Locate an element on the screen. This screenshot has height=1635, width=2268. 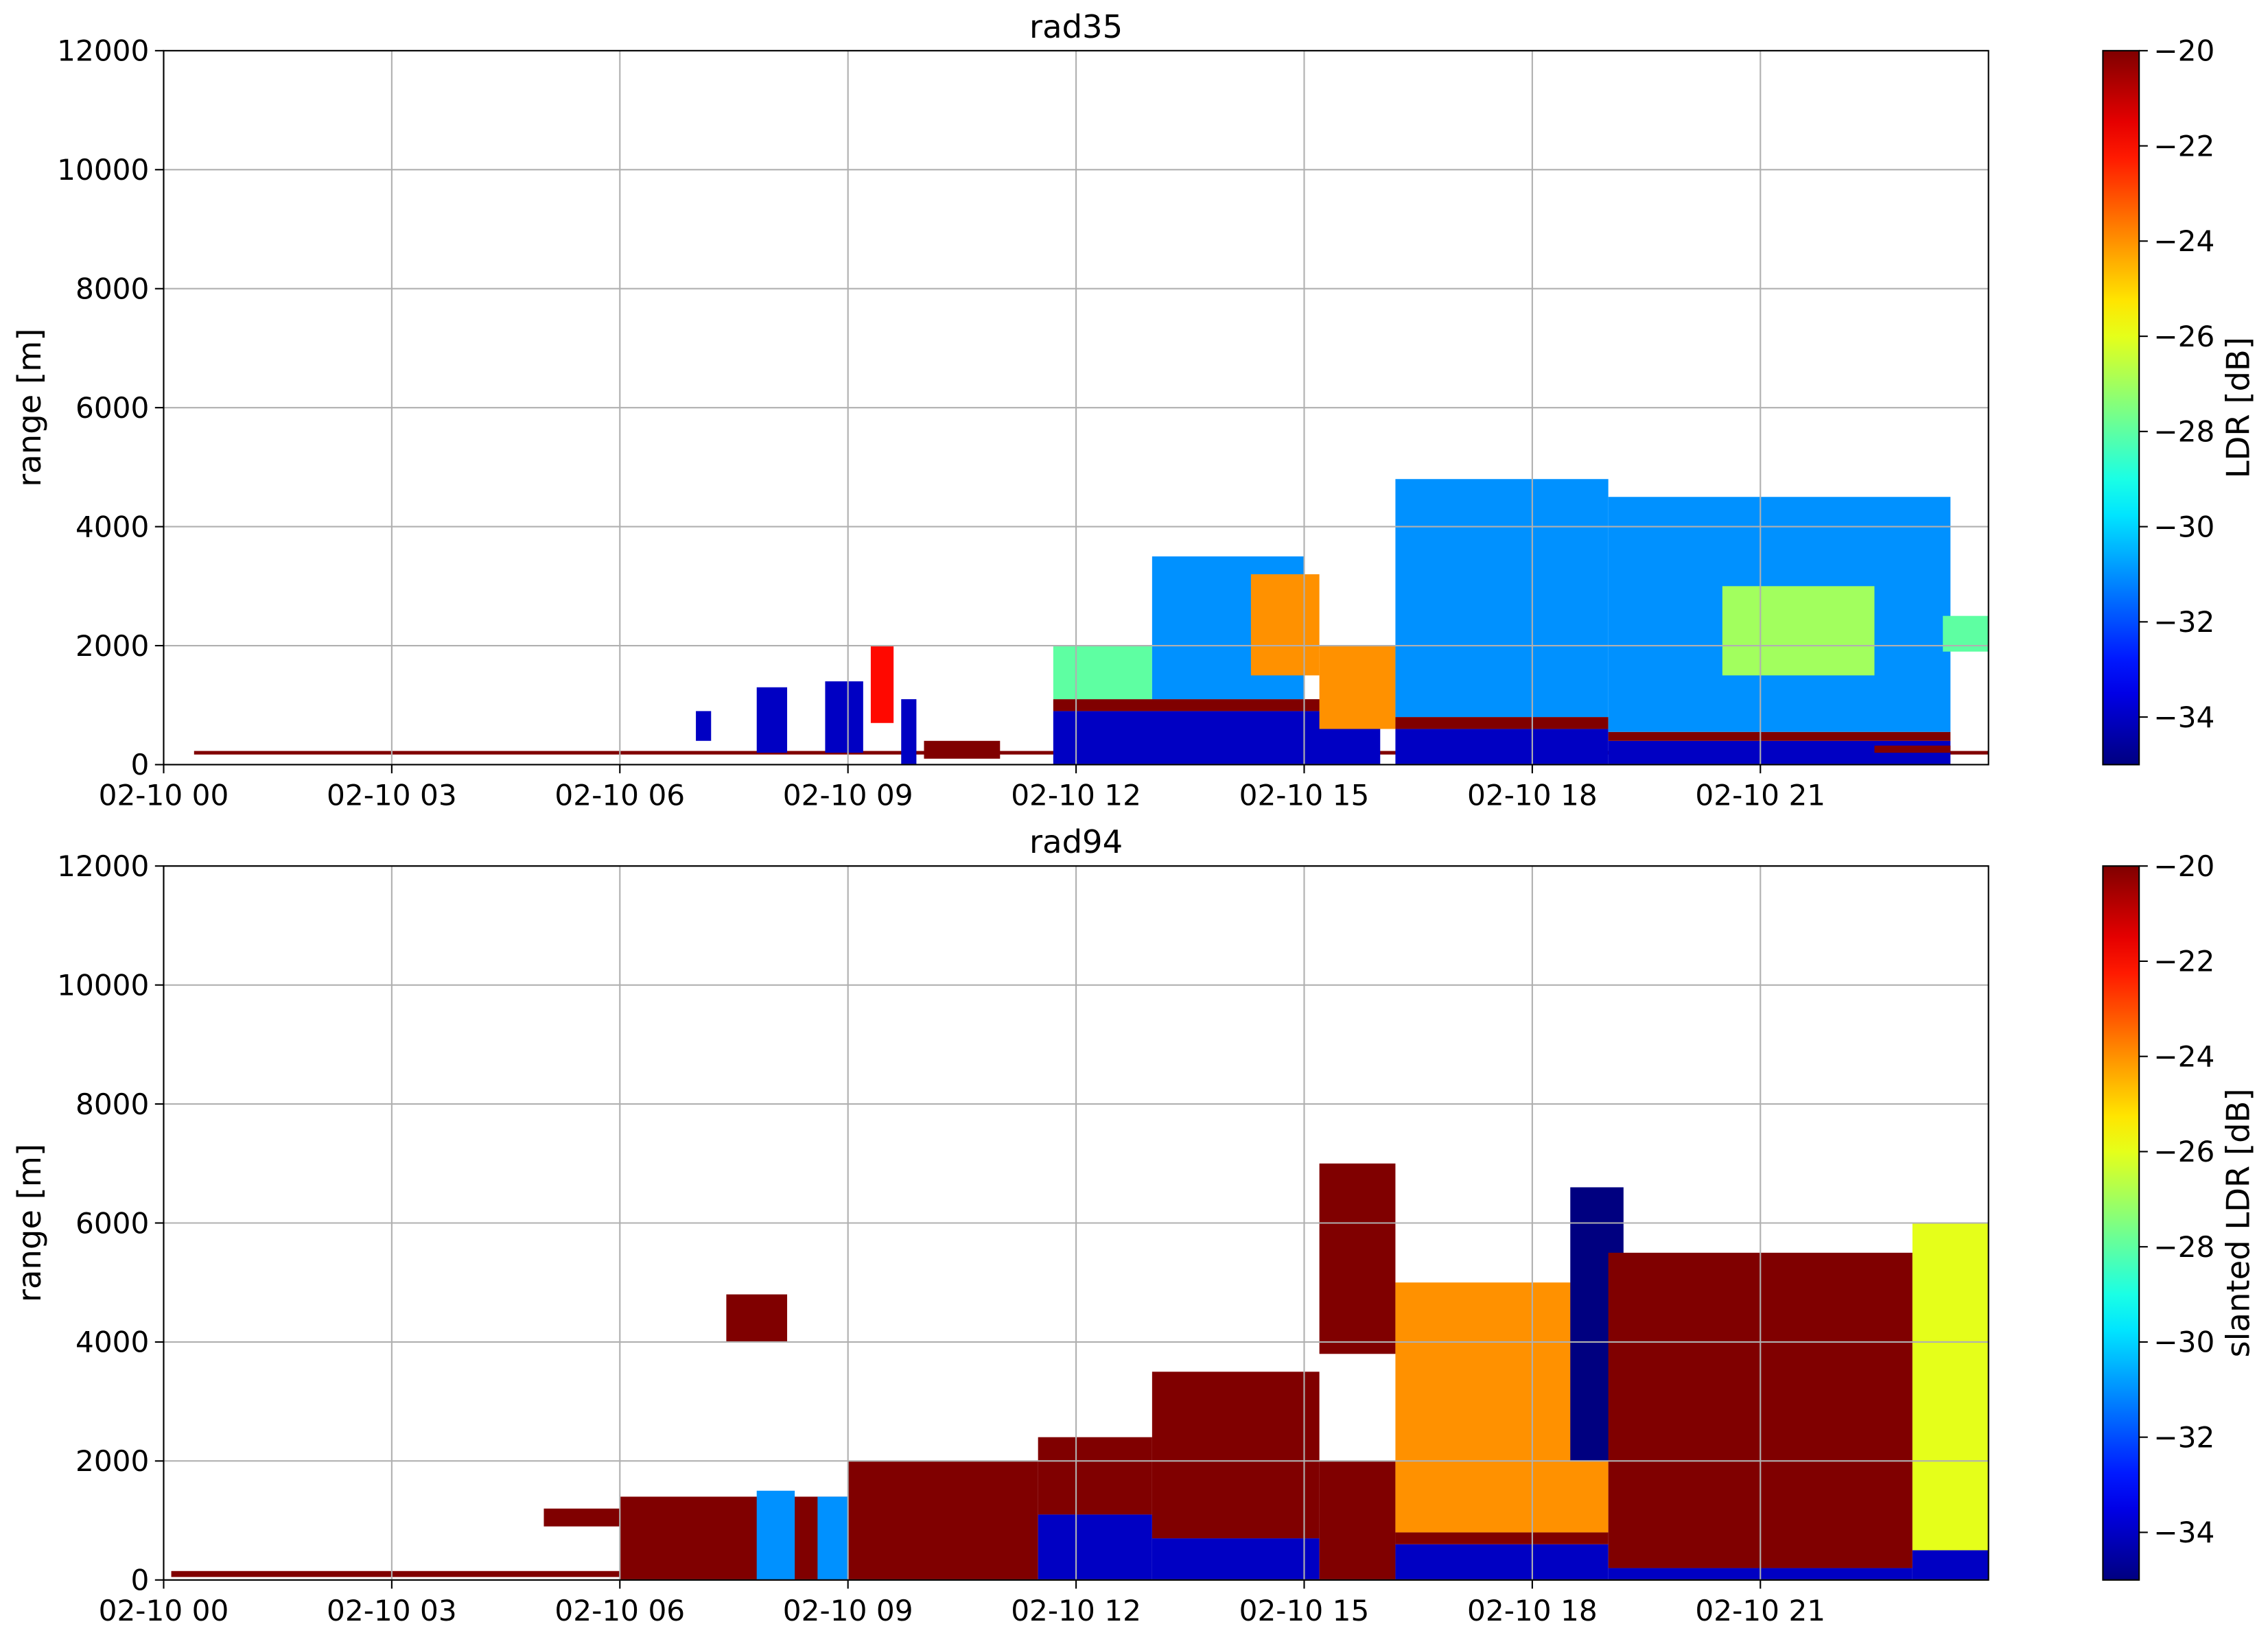
colorbar-label: slanted LDR [dB] is located at coordinates (2238, 1222).